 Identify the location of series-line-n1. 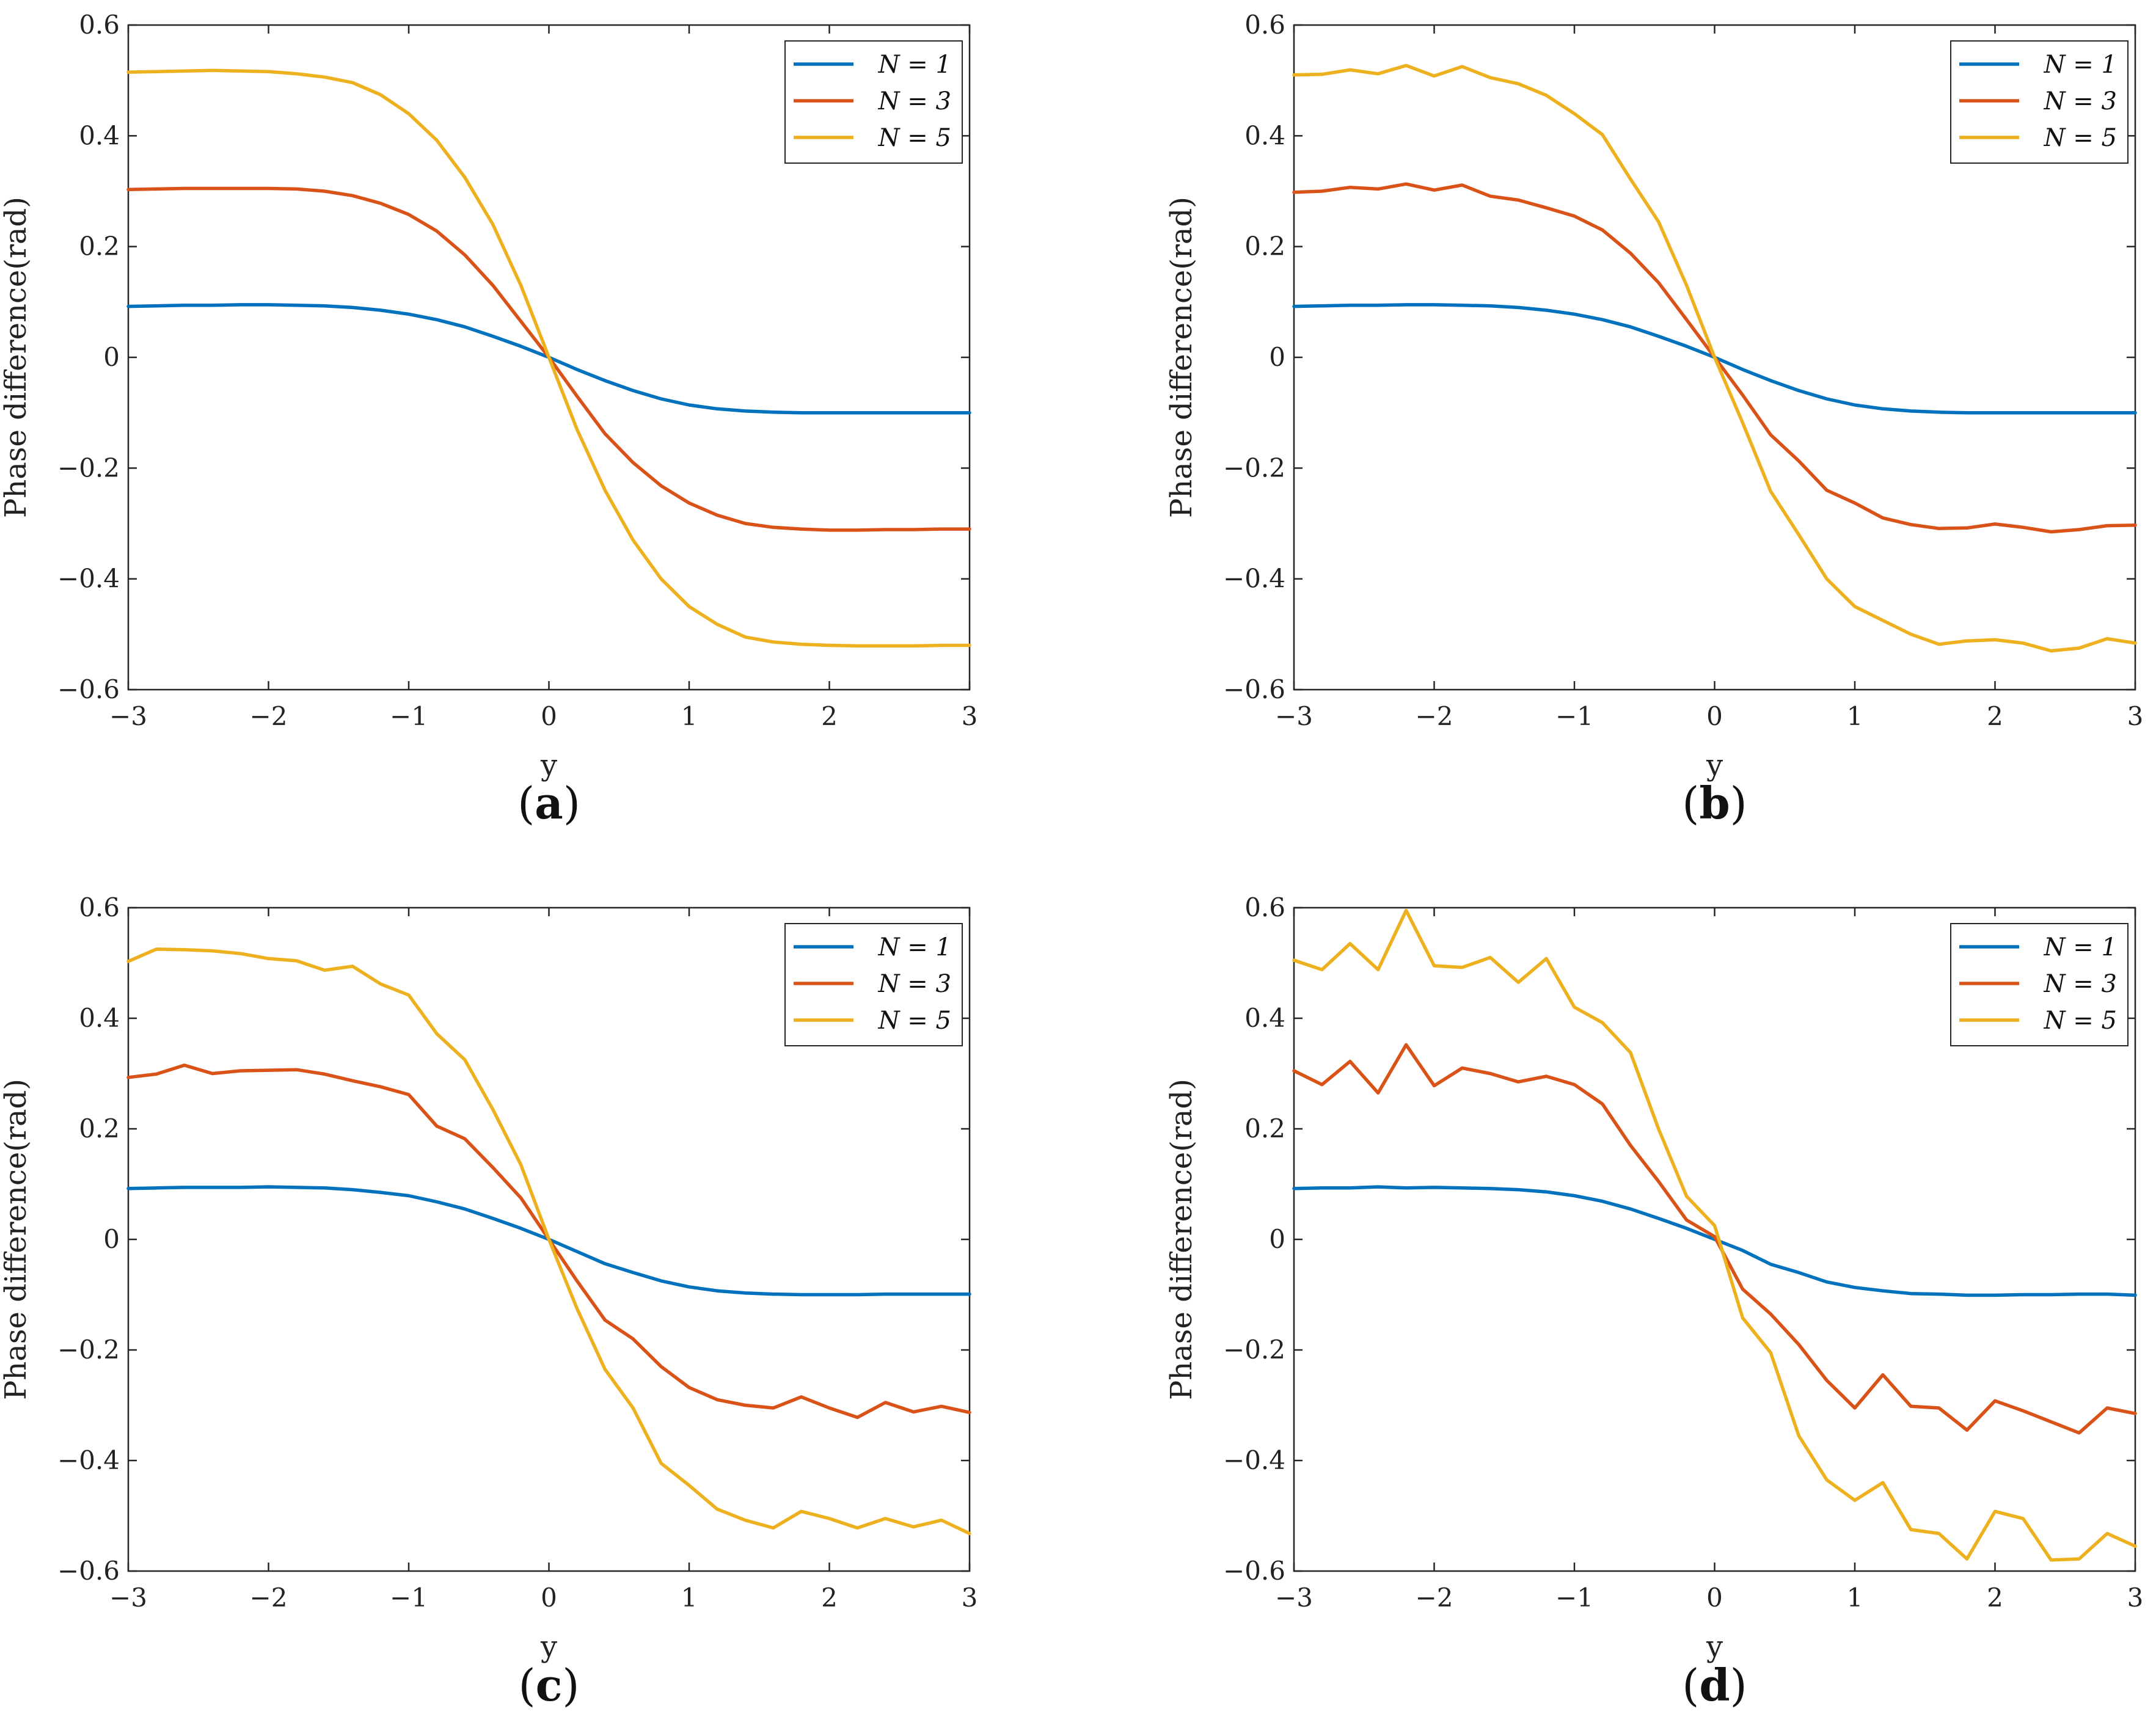
(1714, 1241).